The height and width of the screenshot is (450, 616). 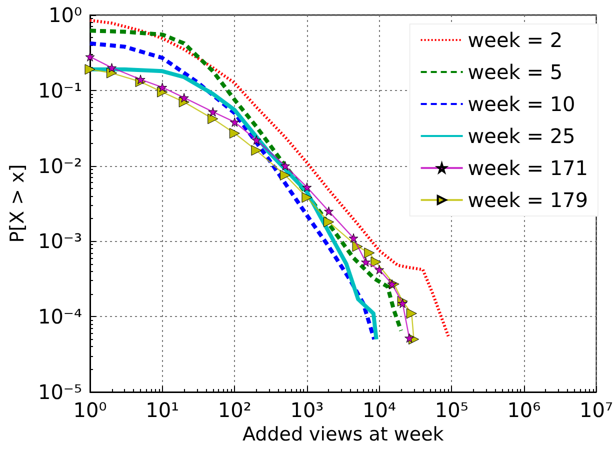 I want to click on legend-label: week = 171, so click(x=528, y=168).